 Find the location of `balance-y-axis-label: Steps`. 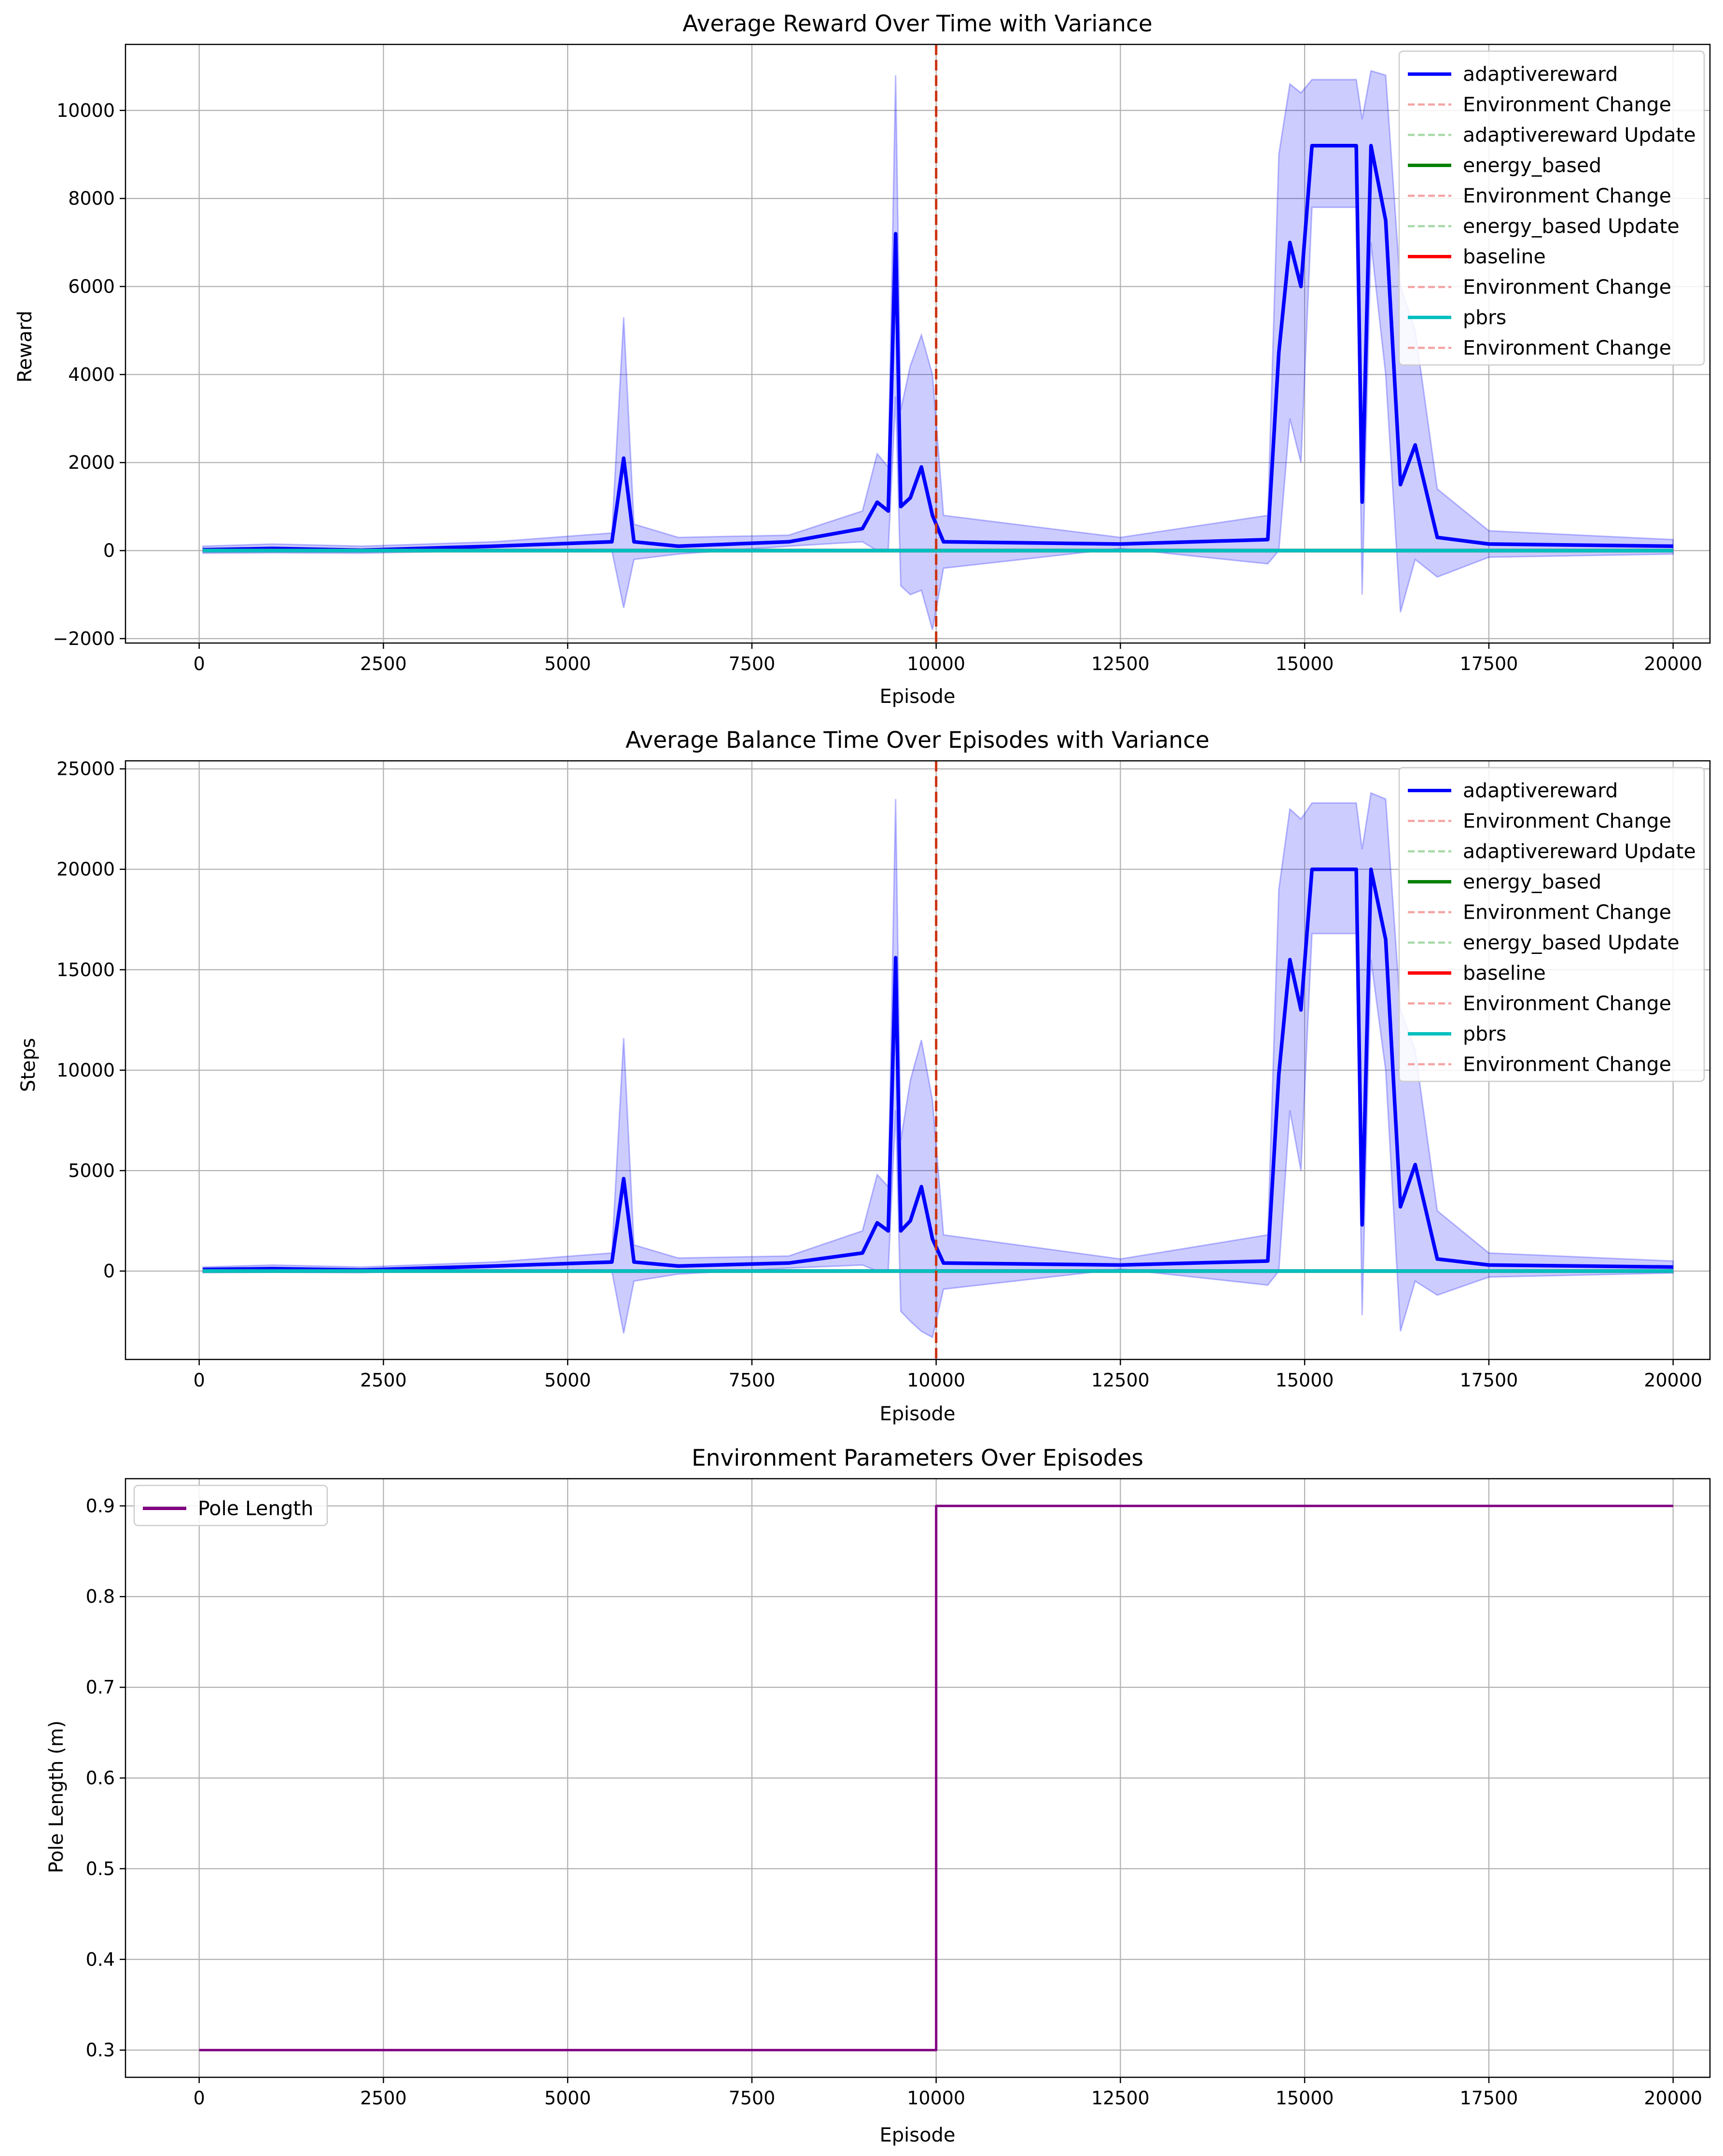

balance-y-axis-label: Steps is located at coordinates (28, 1065).